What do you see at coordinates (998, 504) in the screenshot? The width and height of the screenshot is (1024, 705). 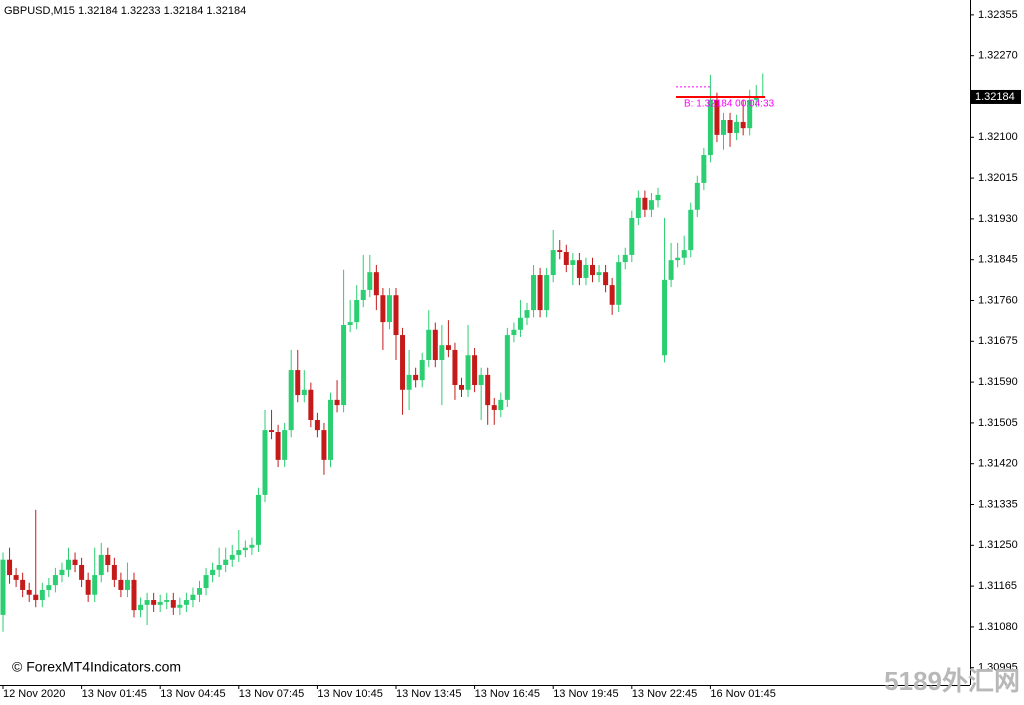 I see `y-tick-label: 1.31335` at bounding box center [998, 504].